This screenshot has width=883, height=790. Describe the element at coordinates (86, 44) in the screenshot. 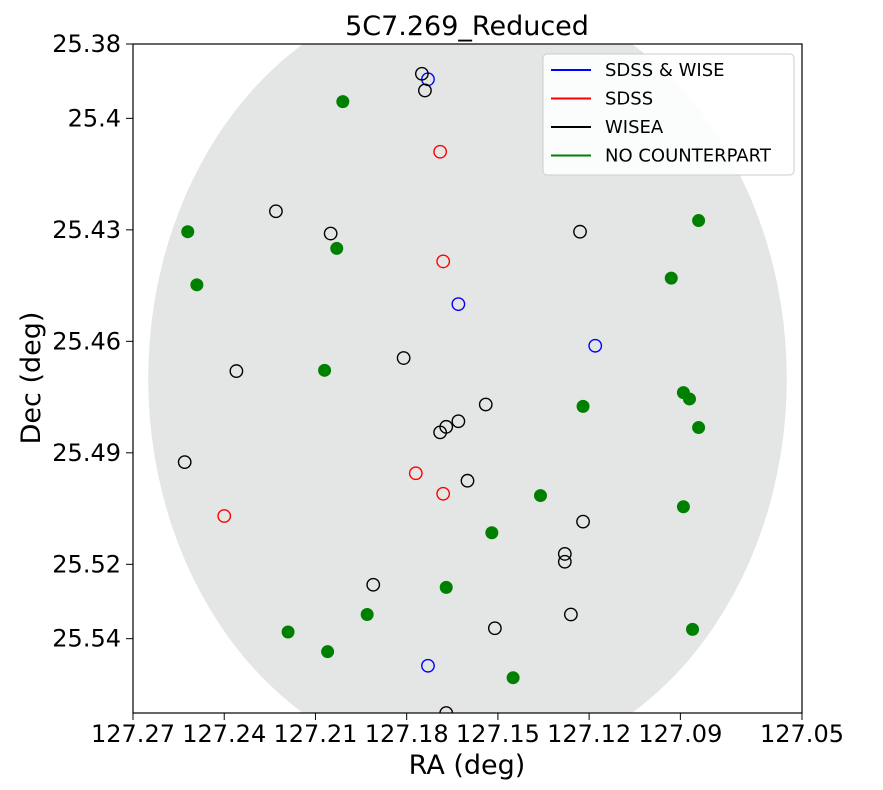

I see `y-tick-label: 25.38` at that location.